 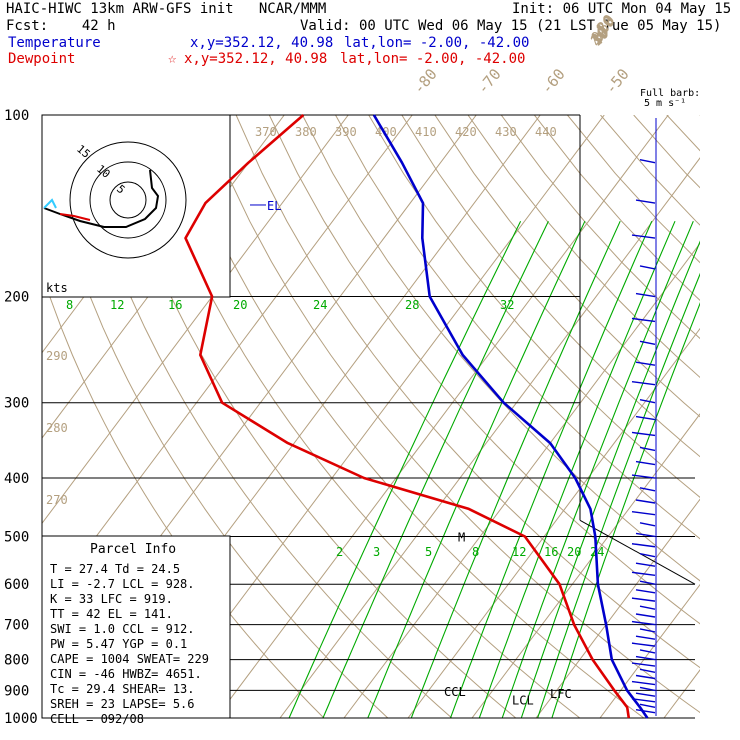 I want to click on pressure-tick-label: 500, so click(x=16, y=537).